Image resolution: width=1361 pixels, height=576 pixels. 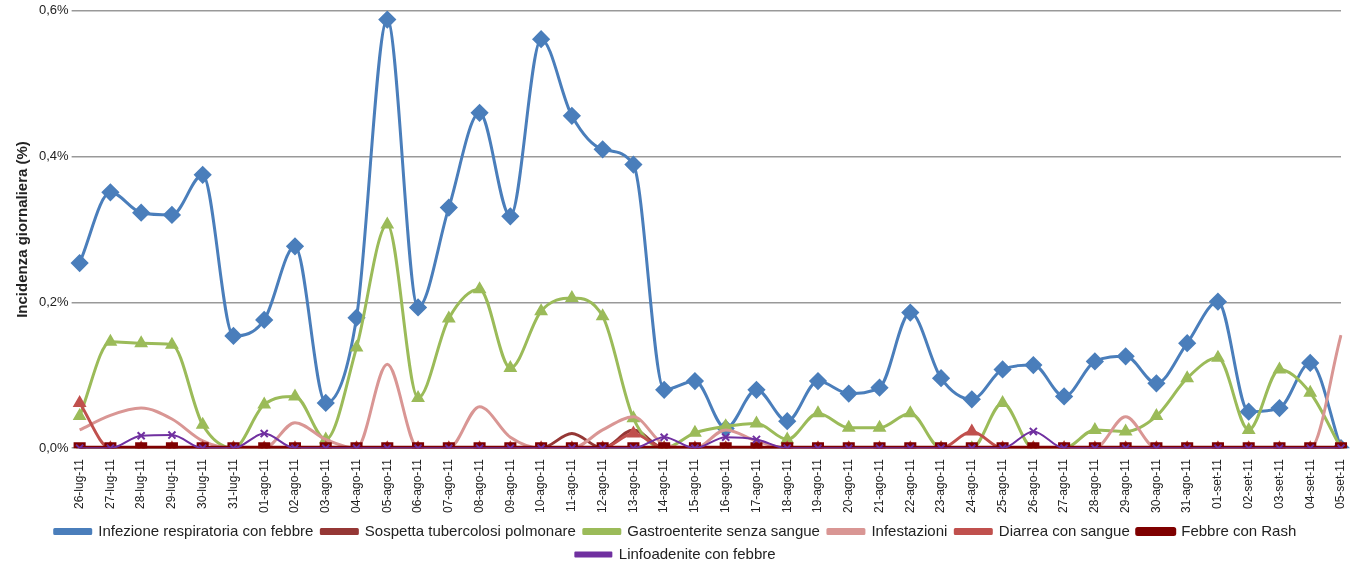 What do you see at coordinates (54, 156) in the screenshot?
I see `y-tick-label: 0,4%` at bounding box center [54, 156].